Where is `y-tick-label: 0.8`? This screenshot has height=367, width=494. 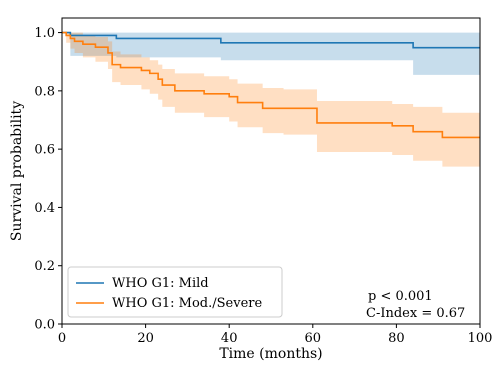 y-tick-label: 0.8 is located at coordinates (44, 91).